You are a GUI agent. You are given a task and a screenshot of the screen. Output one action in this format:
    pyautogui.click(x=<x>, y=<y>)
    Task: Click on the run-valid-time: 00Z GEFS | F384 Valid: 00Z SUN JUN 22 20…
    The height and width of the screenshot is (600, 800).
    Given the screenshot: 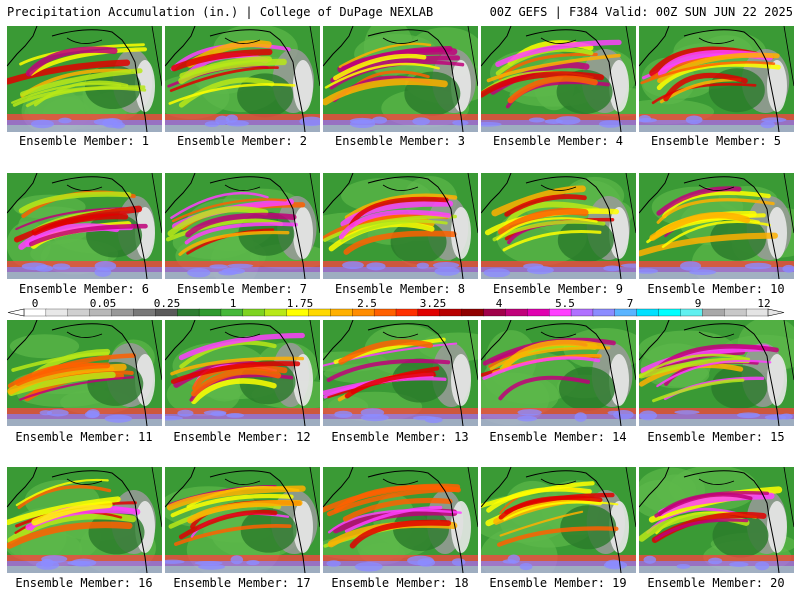 What is the action you would take?
    pyautogui.click(x=641, y=12)
    